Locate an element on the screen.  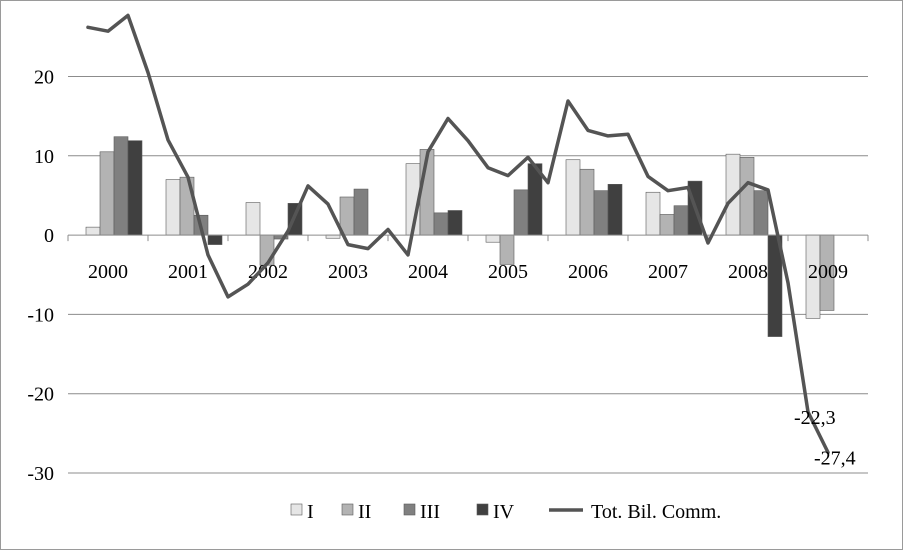
data-labels: -22,3 -27,4 is located at coordinates (825, 438).